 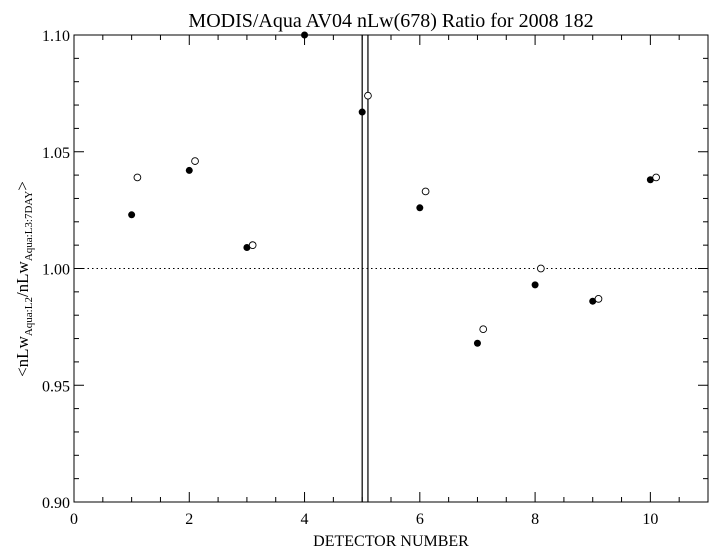 I want to click on y-tick-label: 1.05, so click(x=56, y=153).